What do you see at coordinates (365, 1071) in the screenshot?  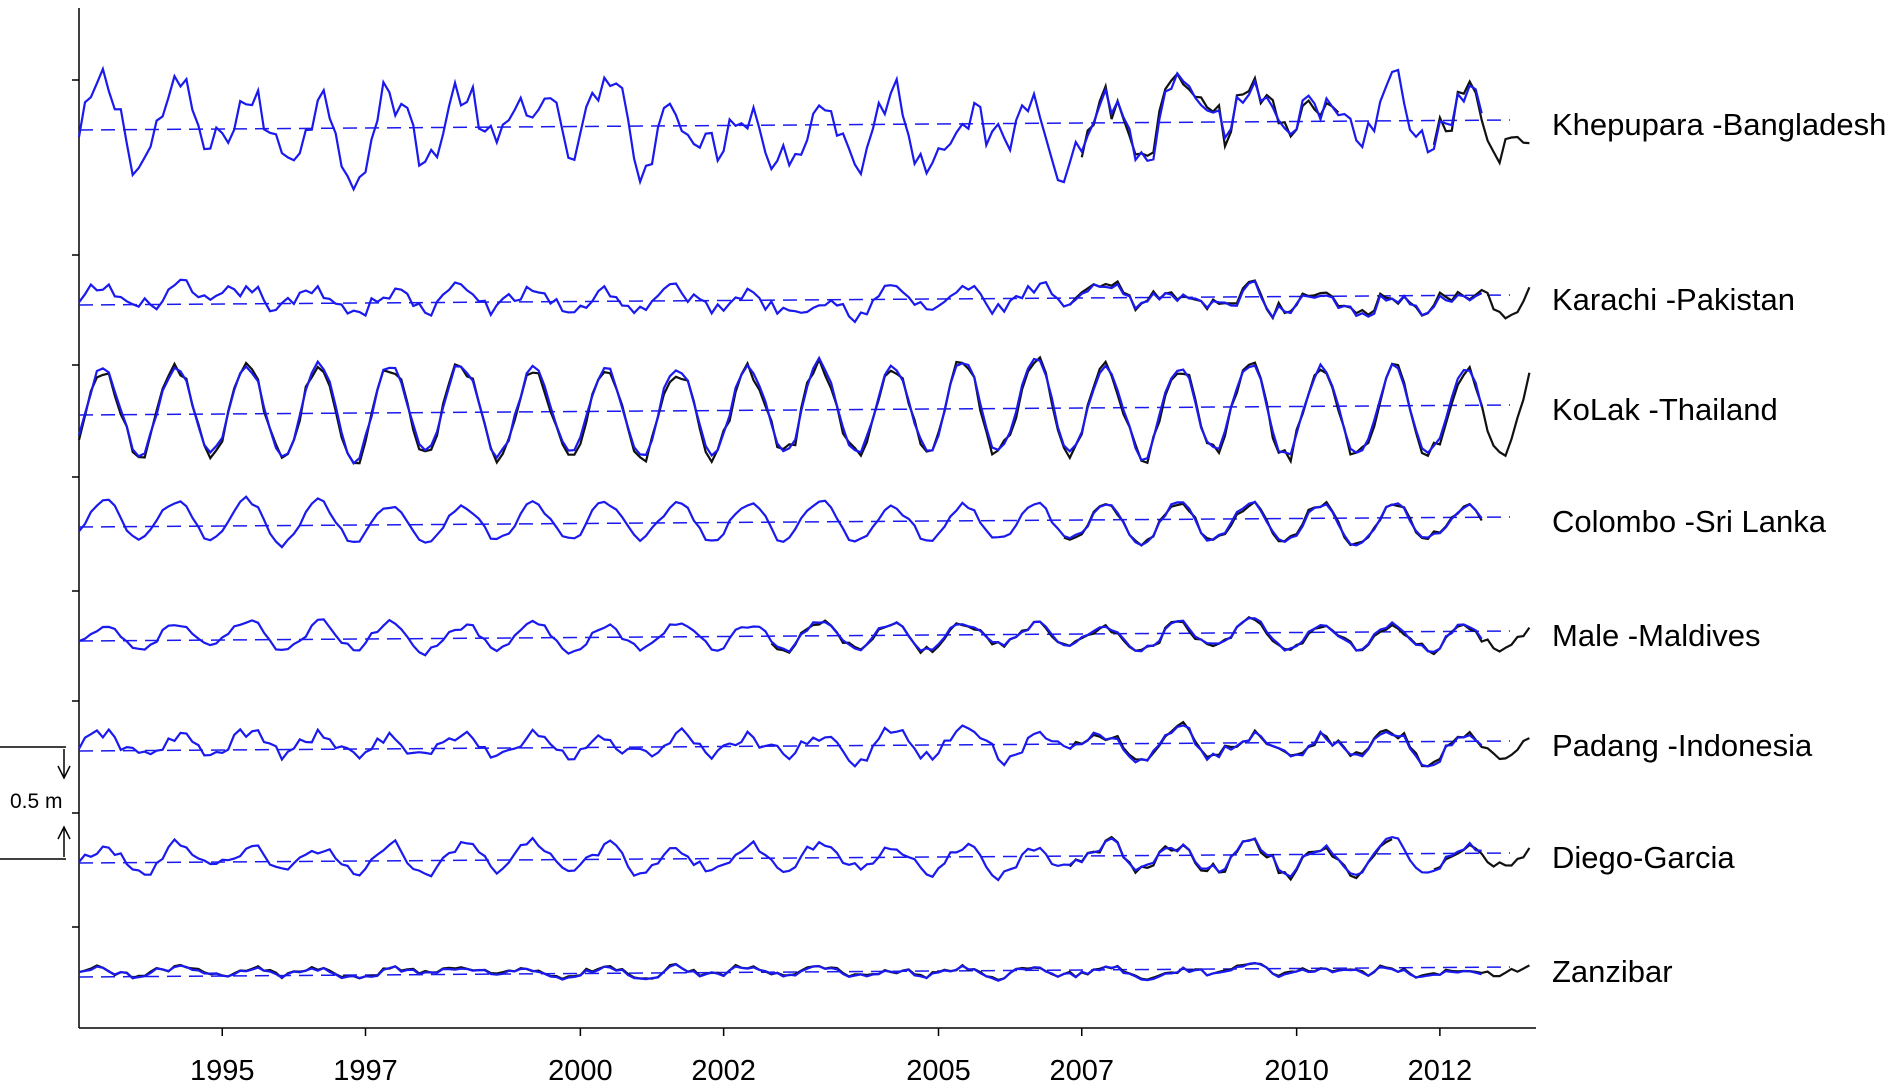 I see `x-tick-label: 1997` at bounding box center [365, 1071].